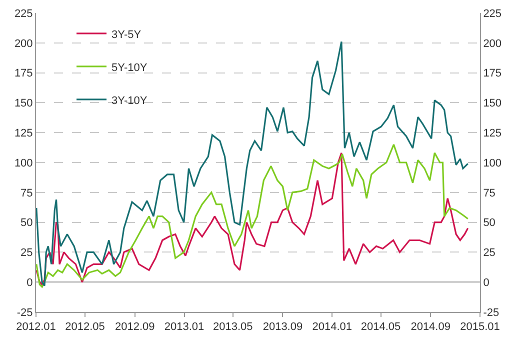 The height and width of the screenshot is (341, 525). What do you see at coordinates (489, 223) in the screenshot?
I see `y2-tick-label: 50` at bounding box center [489, 223].